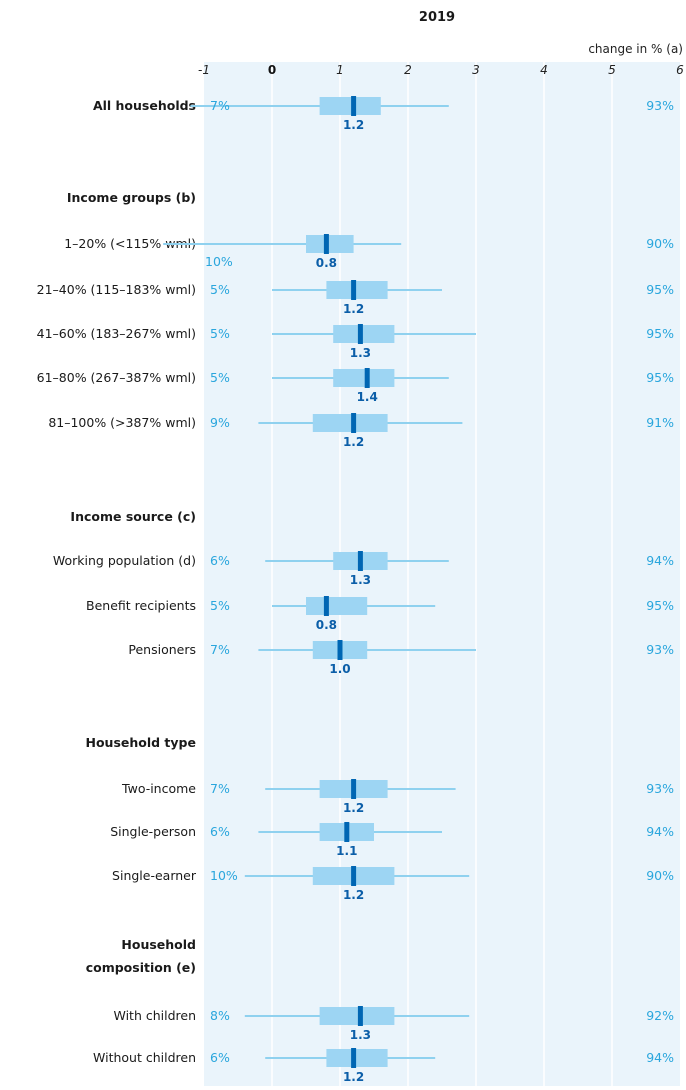 This screenshot has height=1090, width=686. Describe the element at coordinates (380, 614) in the screenshot. I see `chart-row: Benefit recipients 0.8 5% 95%` at that location.